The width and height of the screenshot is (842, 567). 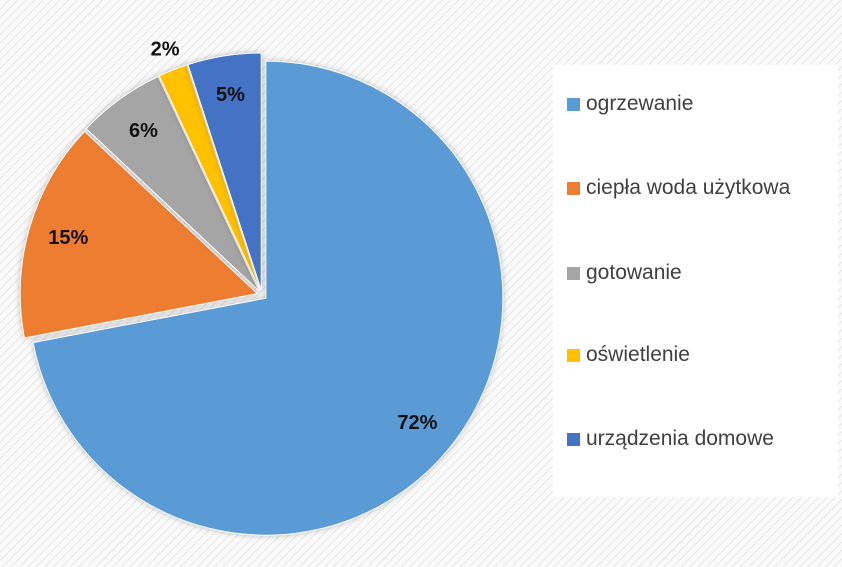 What do you see at coordinates (634, 272) in the screenshot?
I see `legend-label: gotowanie` at bounding box center [634, 272].